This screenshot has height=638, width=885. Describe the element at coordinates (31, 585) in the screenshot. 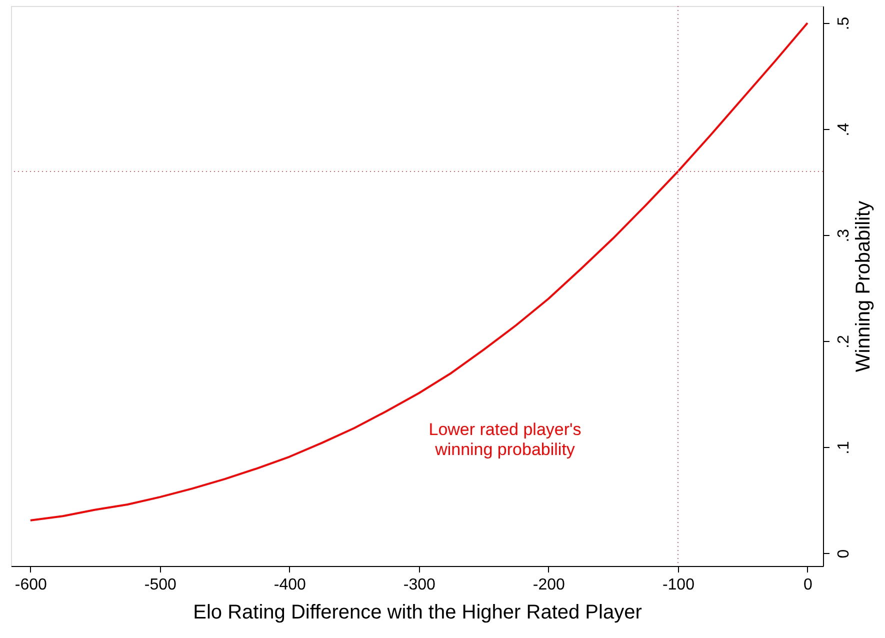

I see `x-tick-label: -600` at that location.